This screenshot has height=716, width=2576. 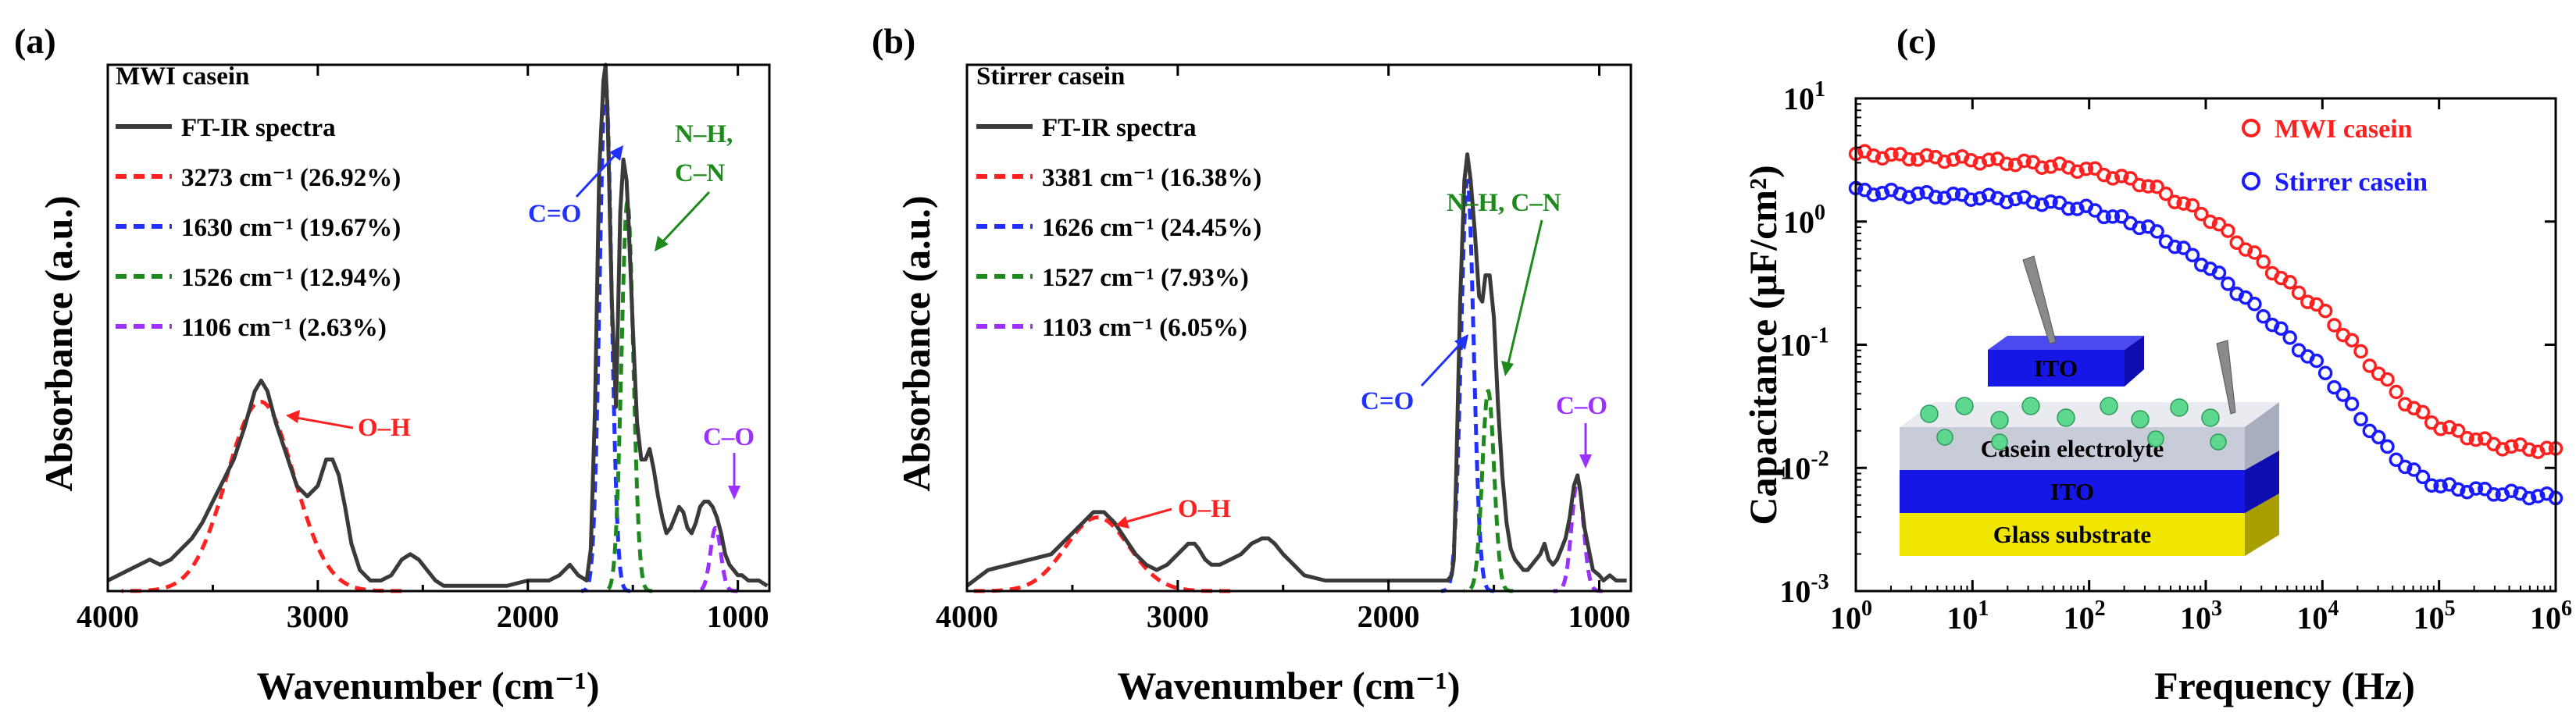 What do you see at coordinates (2066, 343) in the screenshot?
I see `top-ito-top` at bounding box center [2066, 343].